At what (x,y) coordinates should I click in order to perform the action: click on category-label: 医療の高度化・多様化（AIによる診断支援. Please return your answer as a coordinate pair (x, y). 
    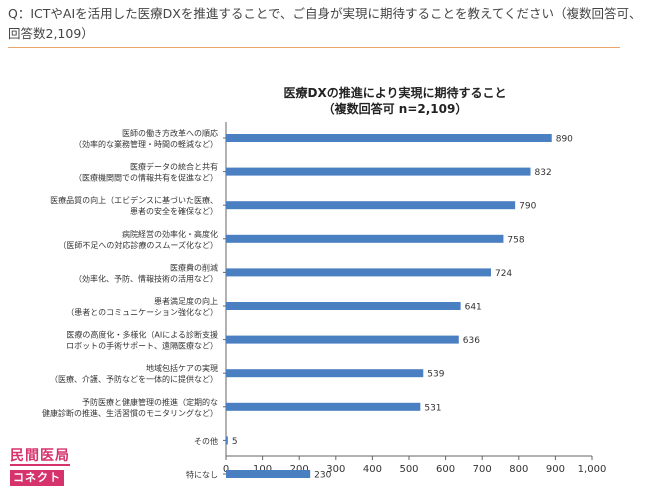
    Looking at the image, I should click on (142, 335).